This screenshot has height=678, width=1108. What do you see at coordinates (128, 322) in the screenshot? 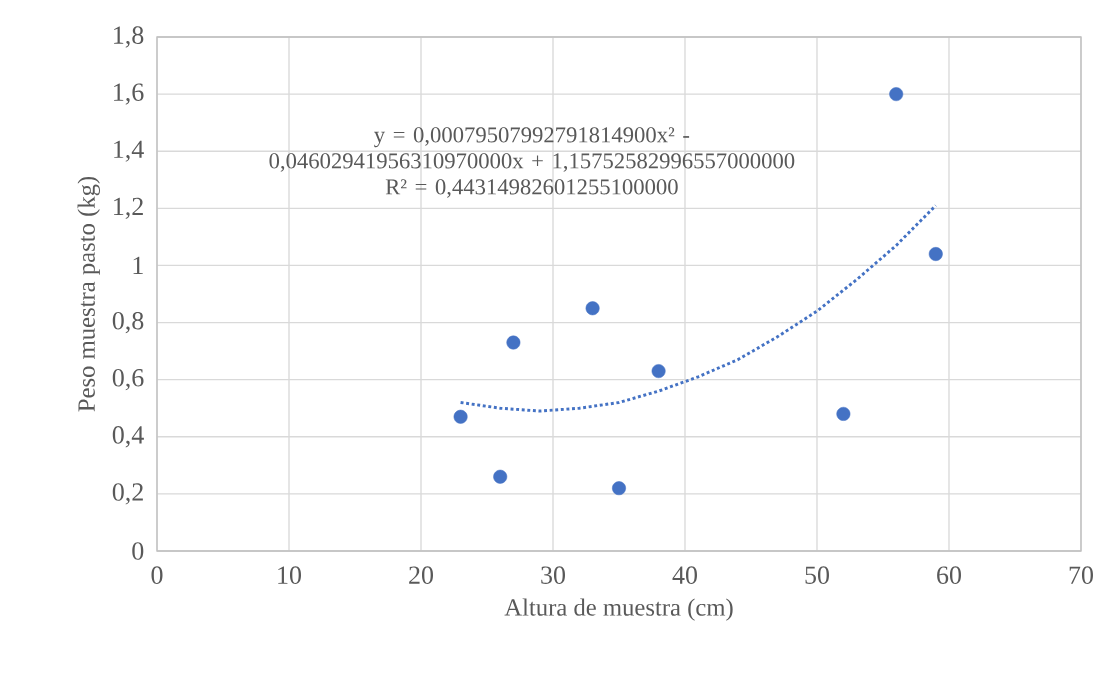
I see `y-tick-label: 0,8` at bounding box center [128, 322].